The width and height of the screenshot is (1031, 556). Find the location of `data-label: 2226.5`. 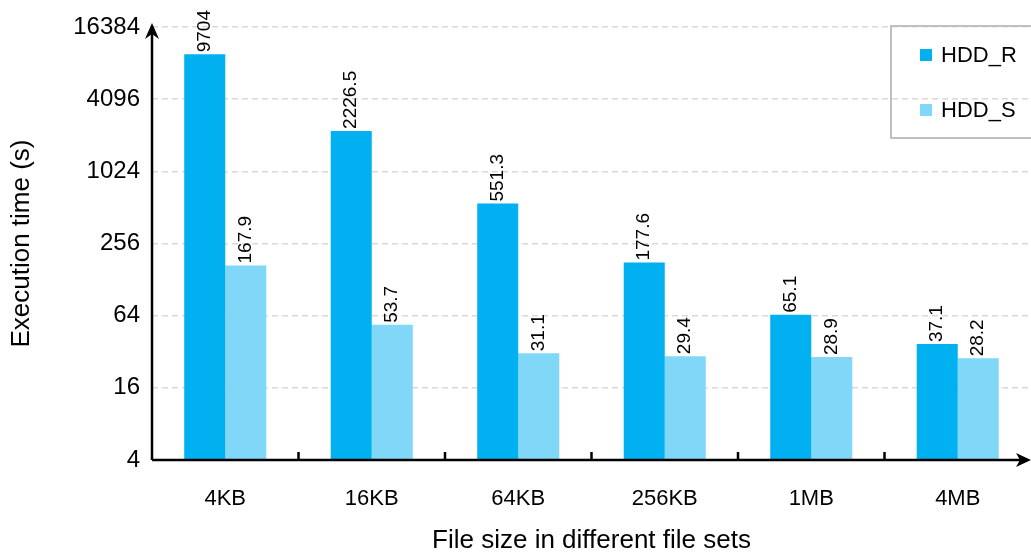

data-label: 2226.5 is located at coordinates (350, 99).